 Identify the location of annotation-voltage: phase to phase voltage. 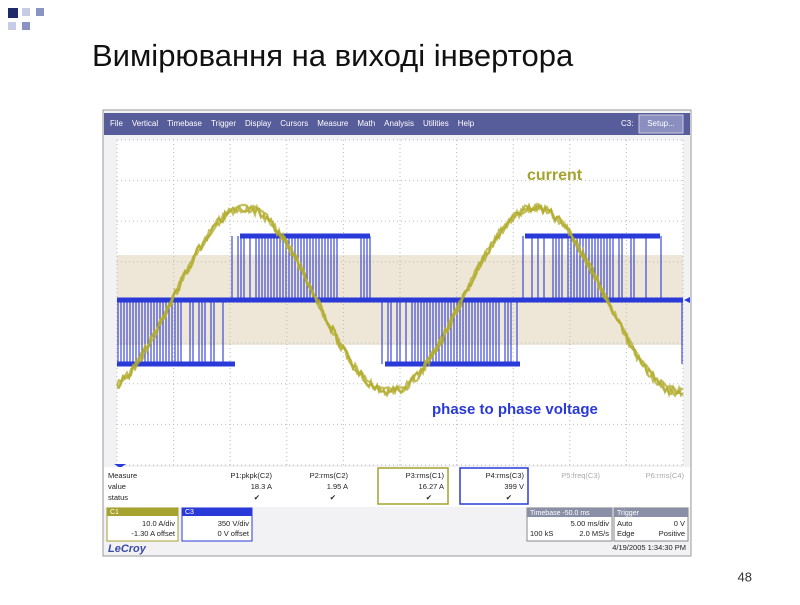
(515, 409).